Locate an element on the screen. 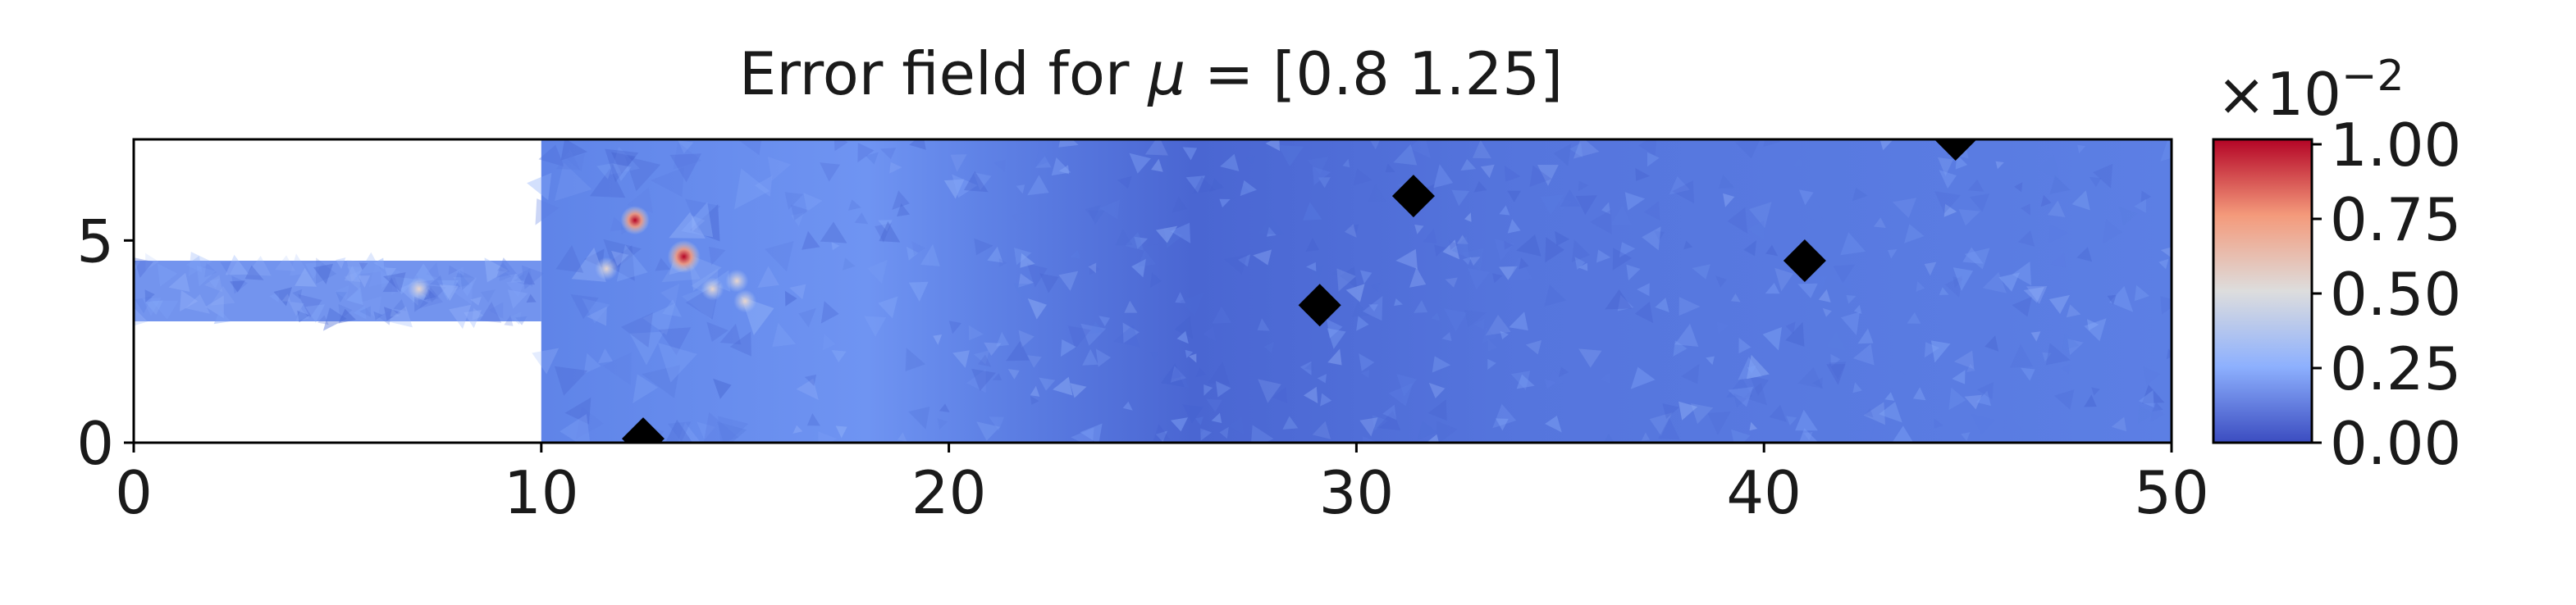  colorbar-tick-label: 0.25 is located at coordinates (2395, 368).